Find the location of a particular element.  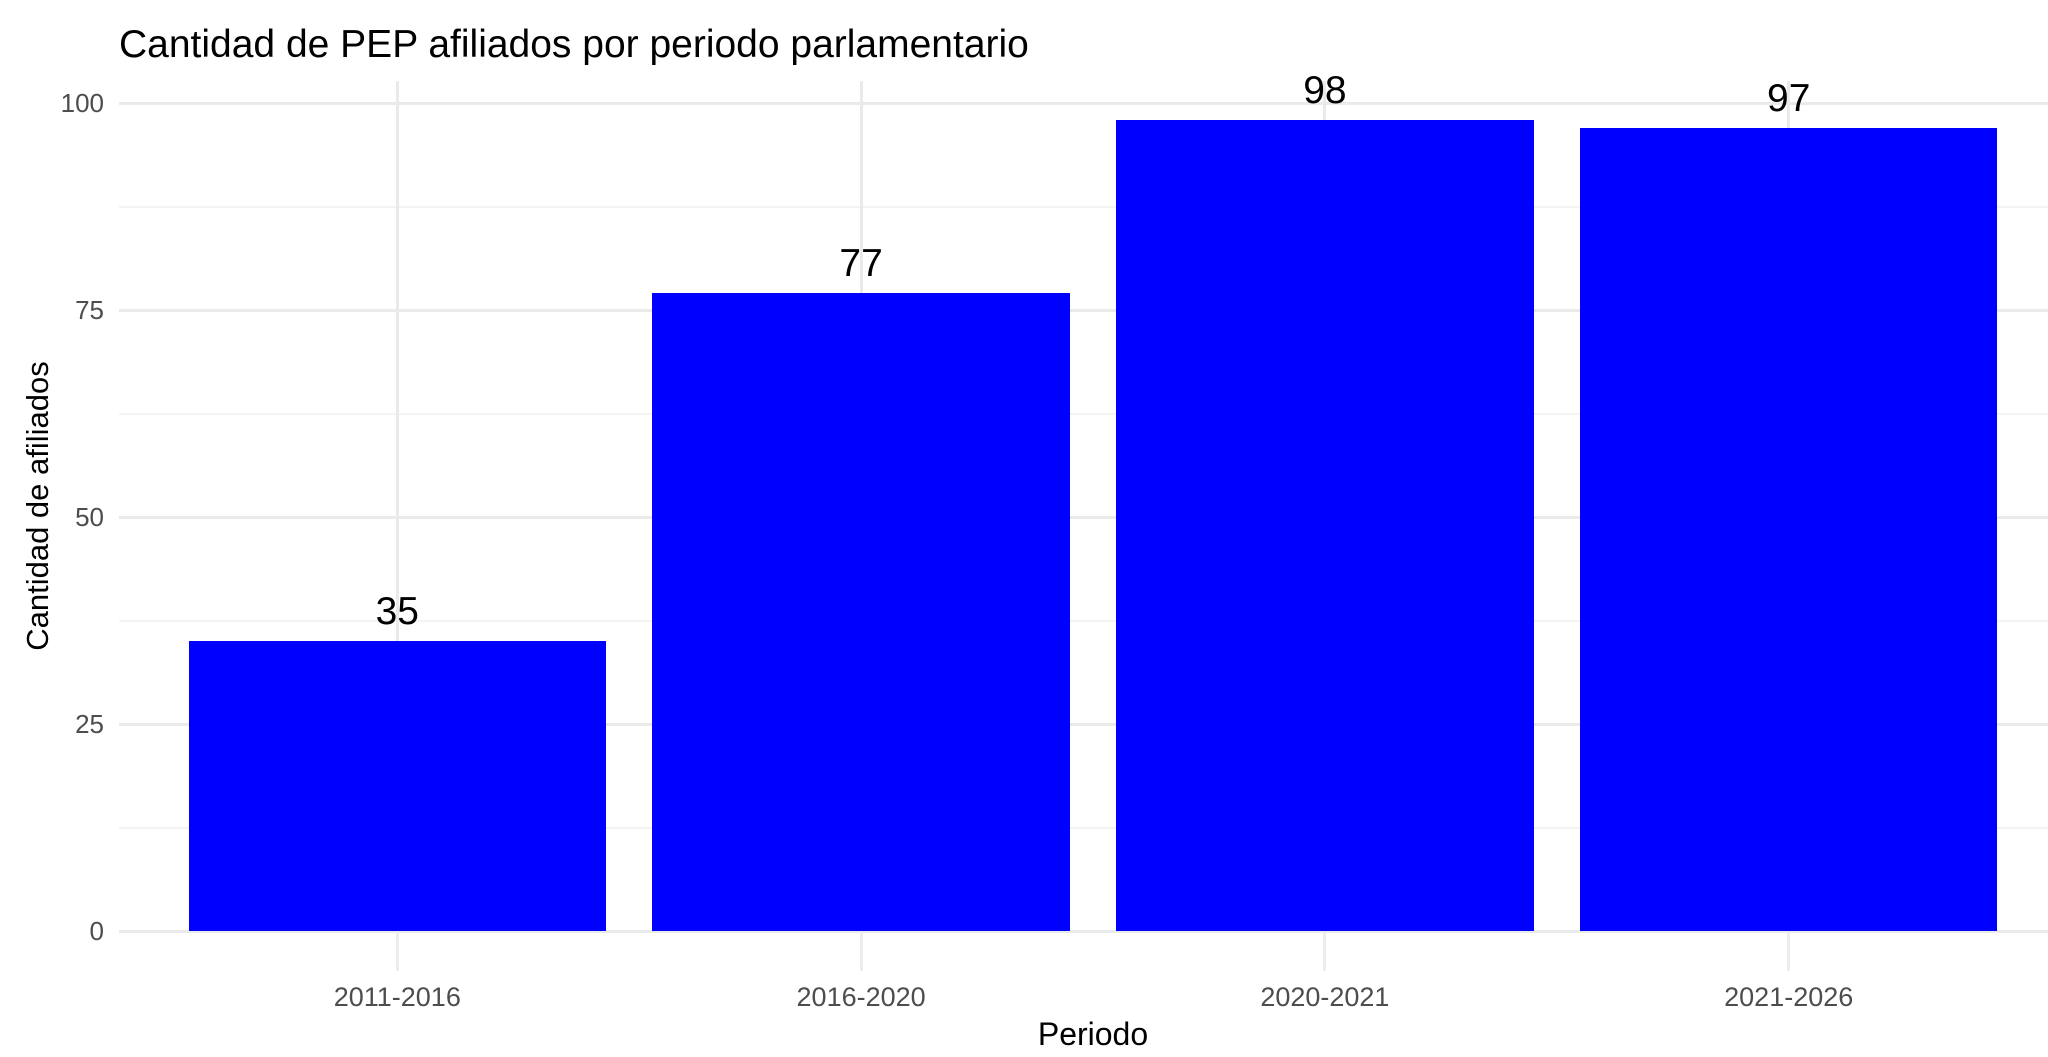

x-tick-label: 2020-2021 is located at coordinates (1325, 997).